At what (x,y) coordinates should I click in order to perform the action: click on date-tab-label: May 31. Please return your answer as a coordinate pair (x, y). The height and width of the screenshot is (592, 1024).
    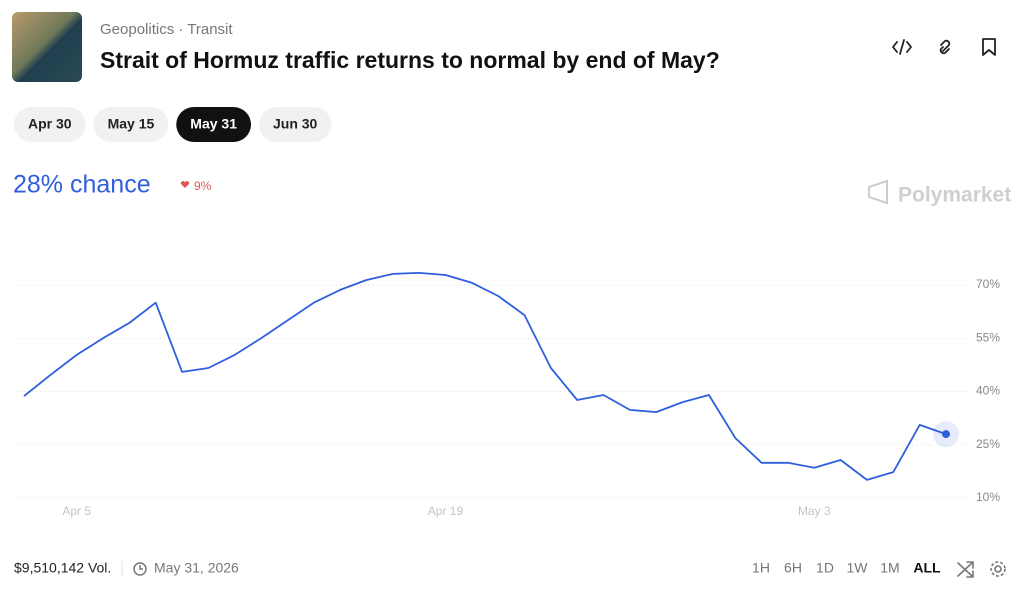
    Looking at the image, I should click on (213, 124).